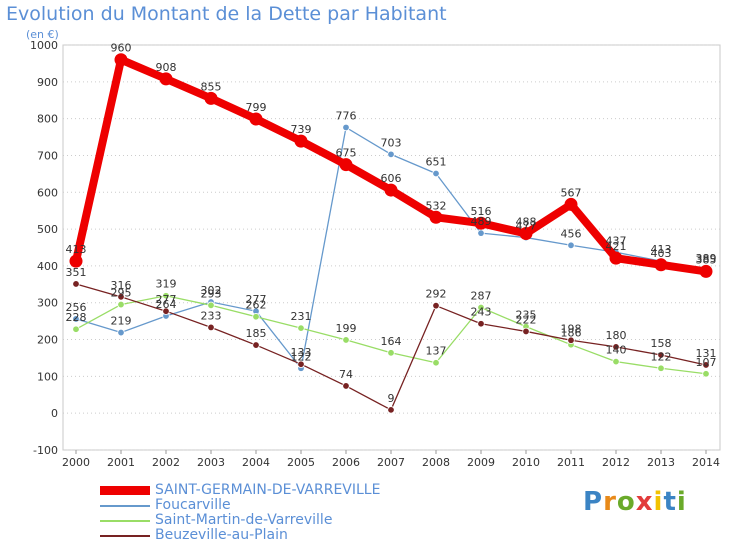 Image resolution: width=750 pixels, height=550 pixels. I want to click on y-tick-label: 500, so click(47, 229).